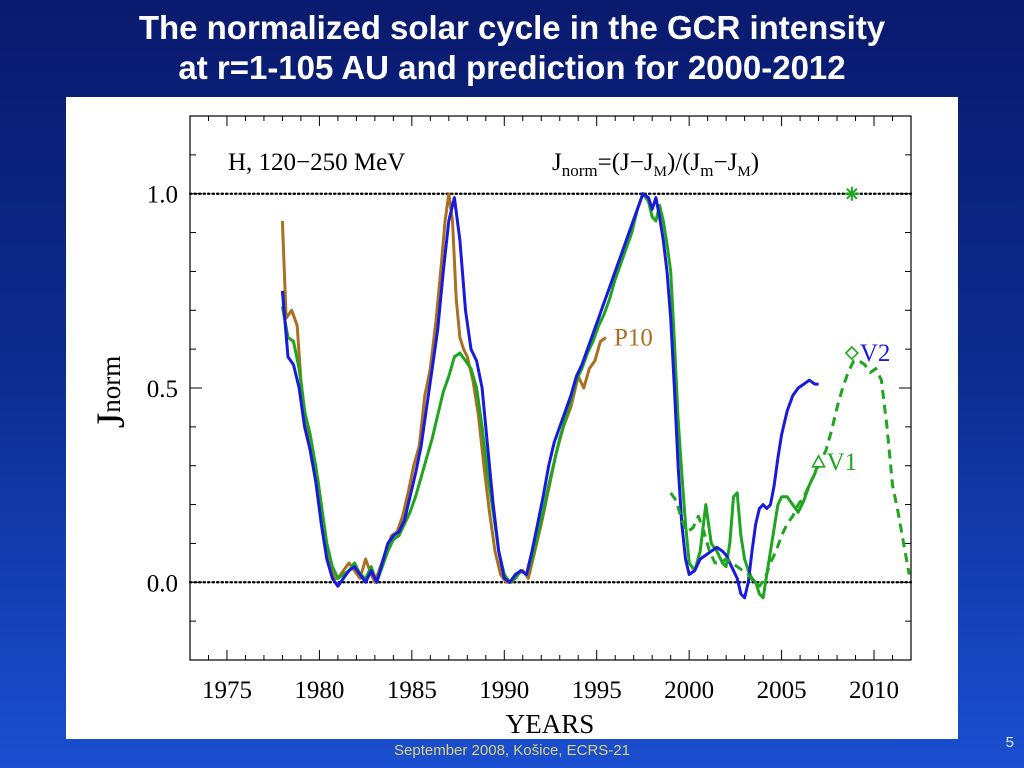 This screenshot has width=1024, height=768. I want to click on y-tick-label: 1.0, so click(162, 195).